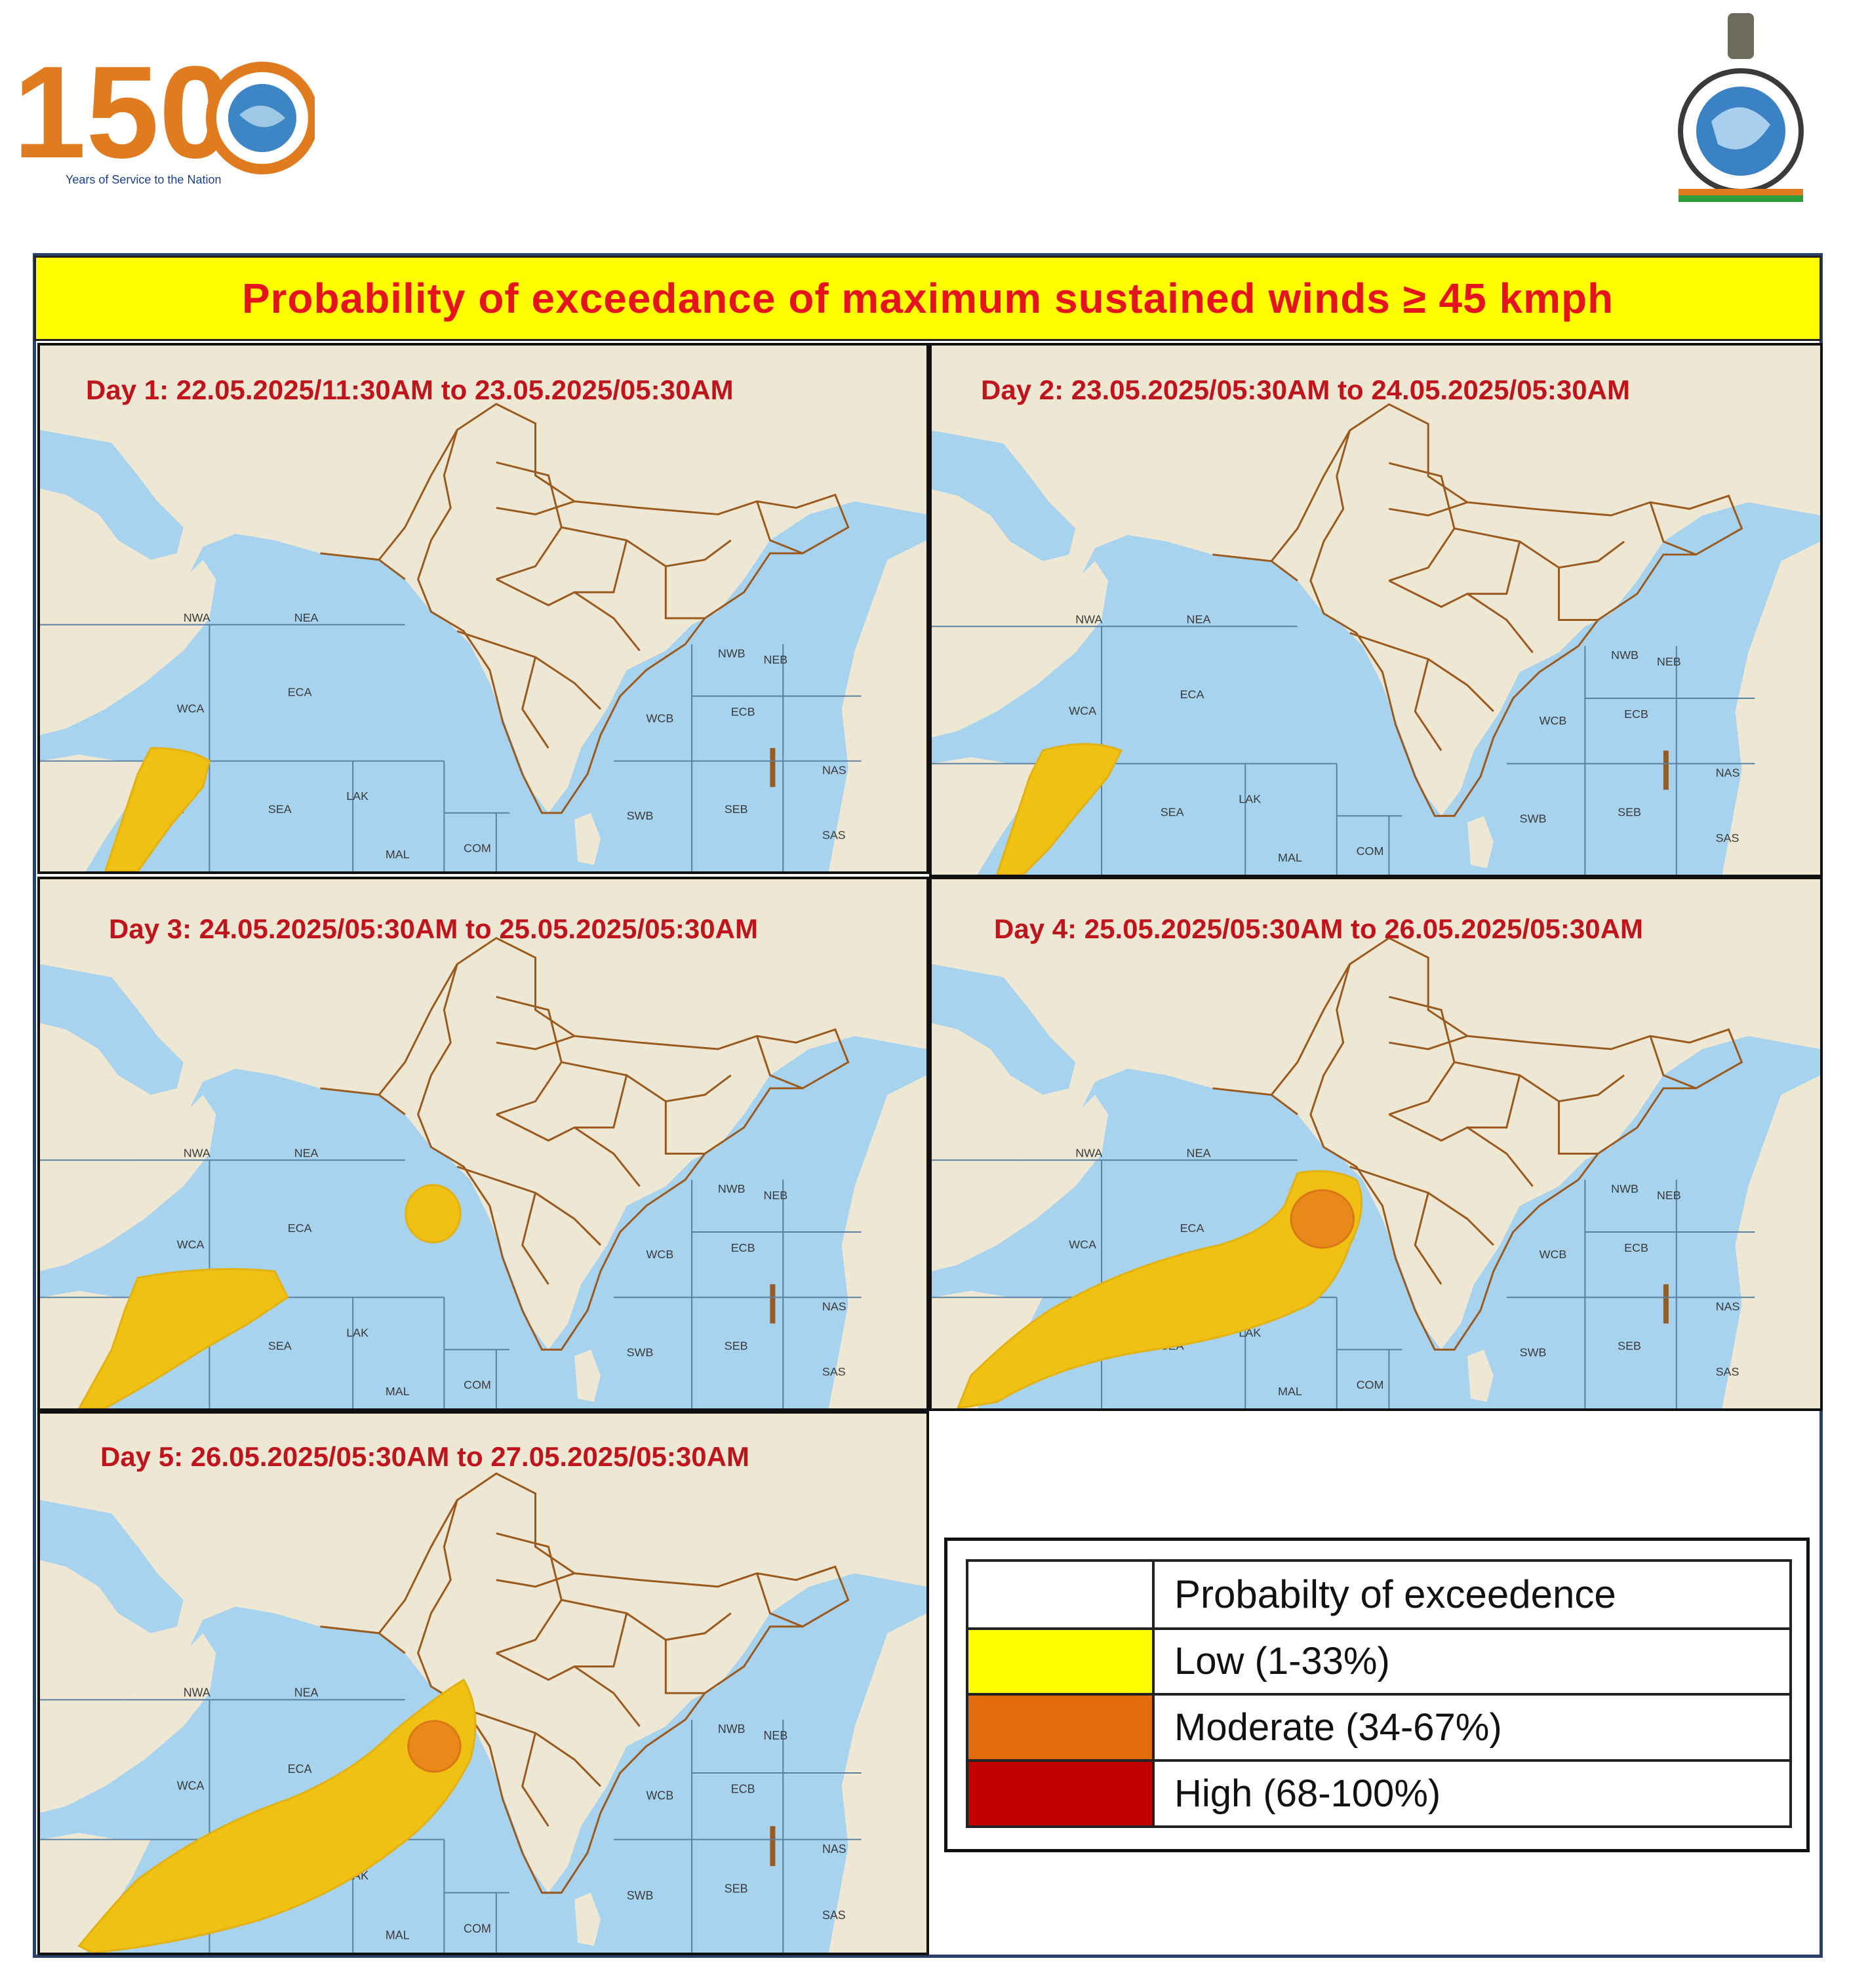 The height and width of the screenshot is (1988, 1849). I want to click on legend-label-high: High (68-100%), so click(1472, 1793).